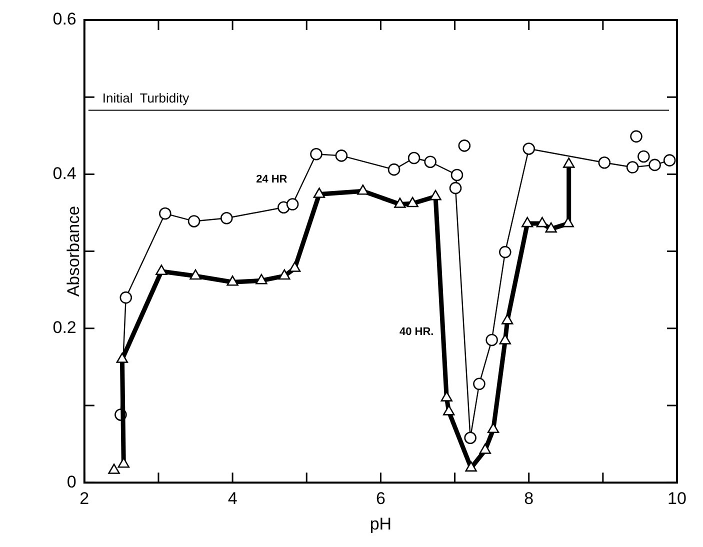  What do you see at coordinates (85, 498) in the screenshot?
I see `x-tick-label: 2` at bounding box center [85, 498].